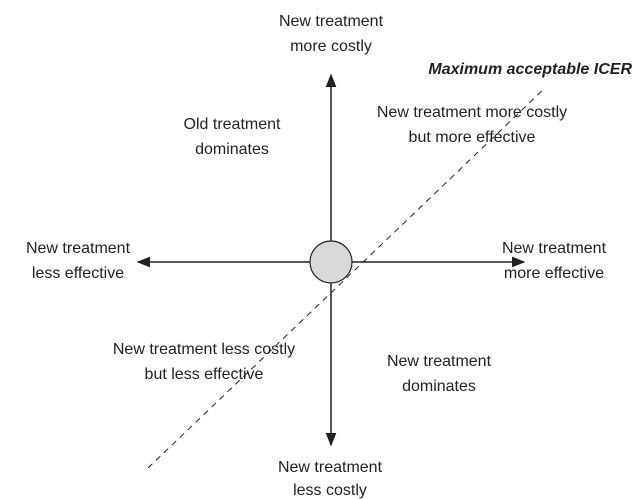  Describe the element at coordinates (554, 273) in the screenshot. I see `label-line: more effective` at that location.